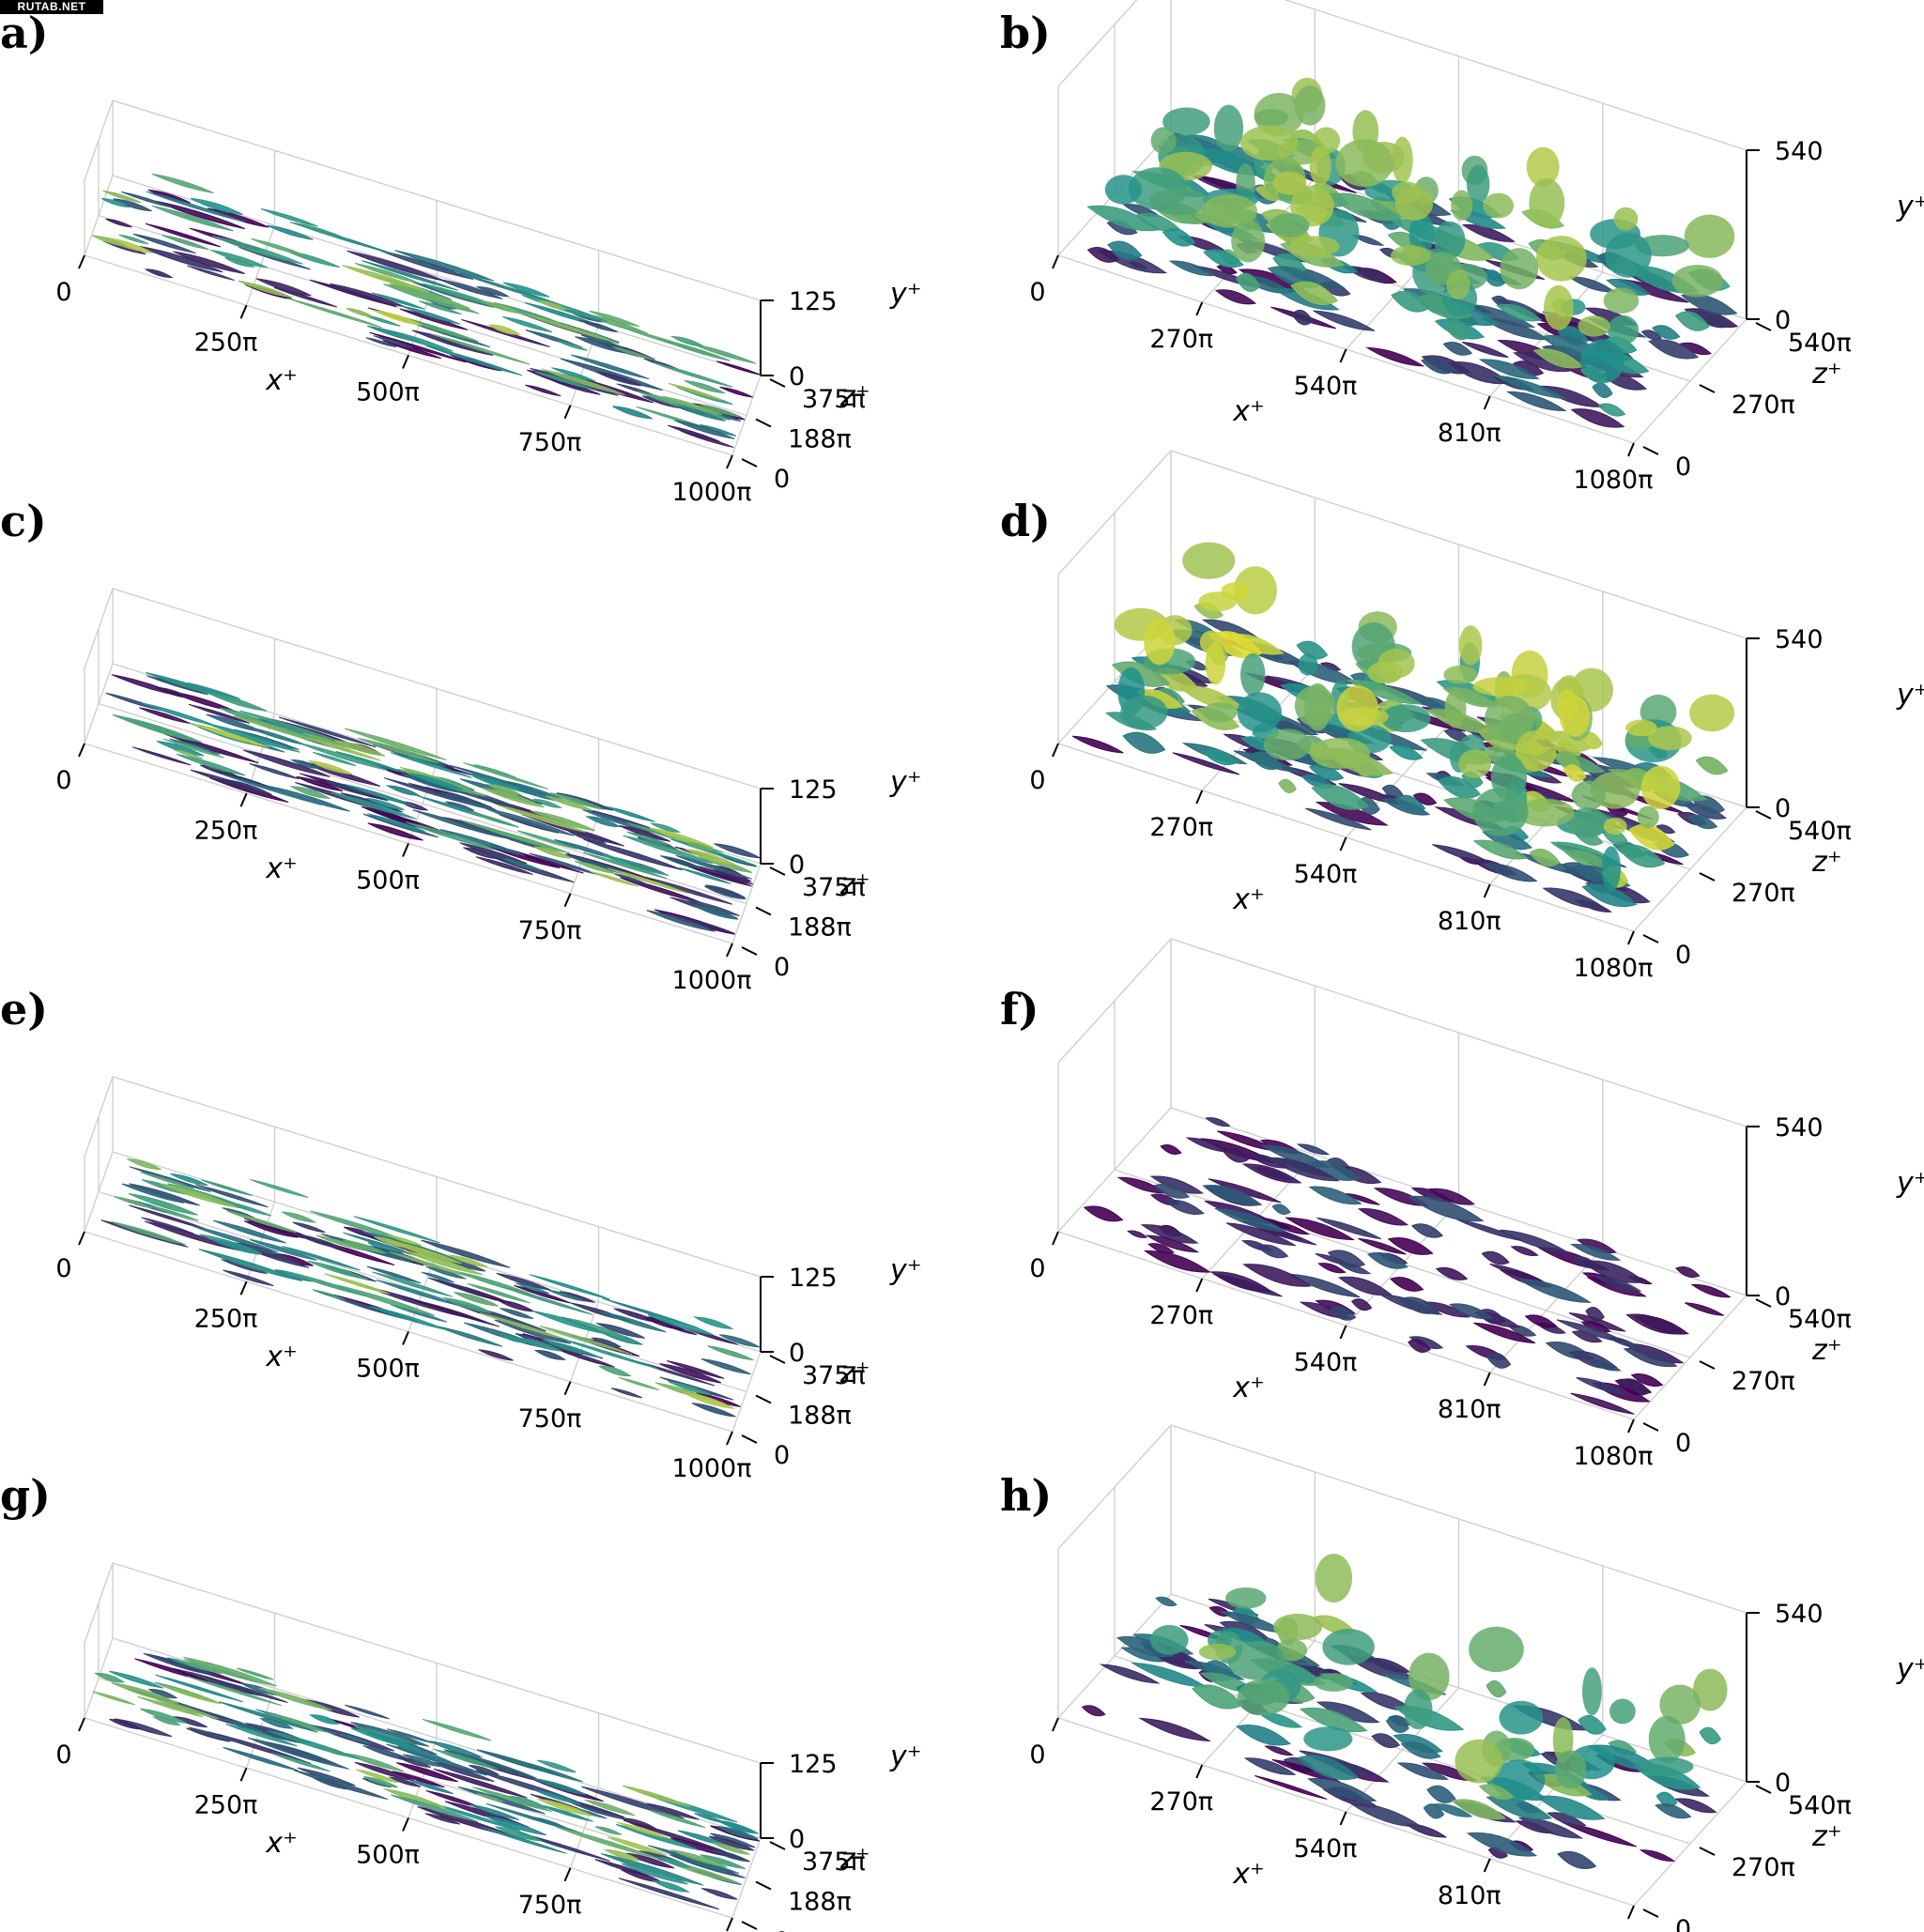  Describe the element at coordinates (25, 1496) in the screenshot. I see `panel-label: g)` at that location.